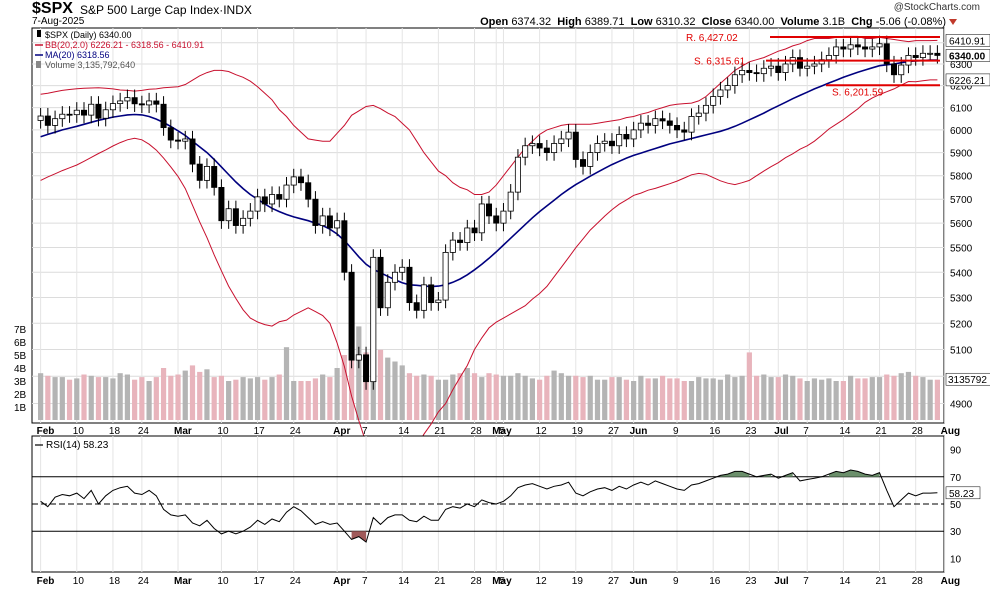 The height and width of the screenshot is (591, 990). I want to click on rsi-tick-label: 30, so click(956, 532).